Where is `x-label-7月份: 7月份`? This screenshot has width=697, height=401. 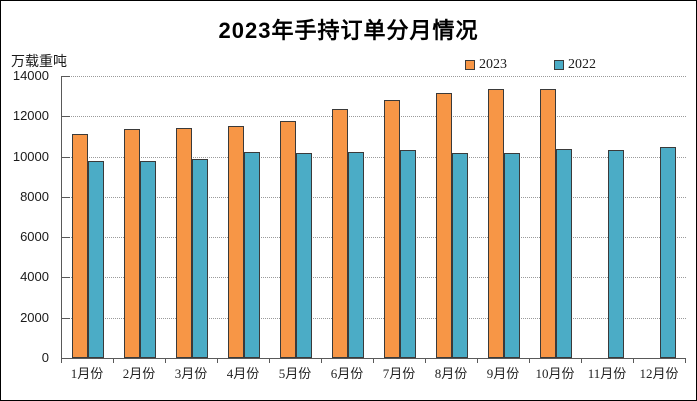 x-label-7月份: 7月份 is located at coordinates (399, 373).